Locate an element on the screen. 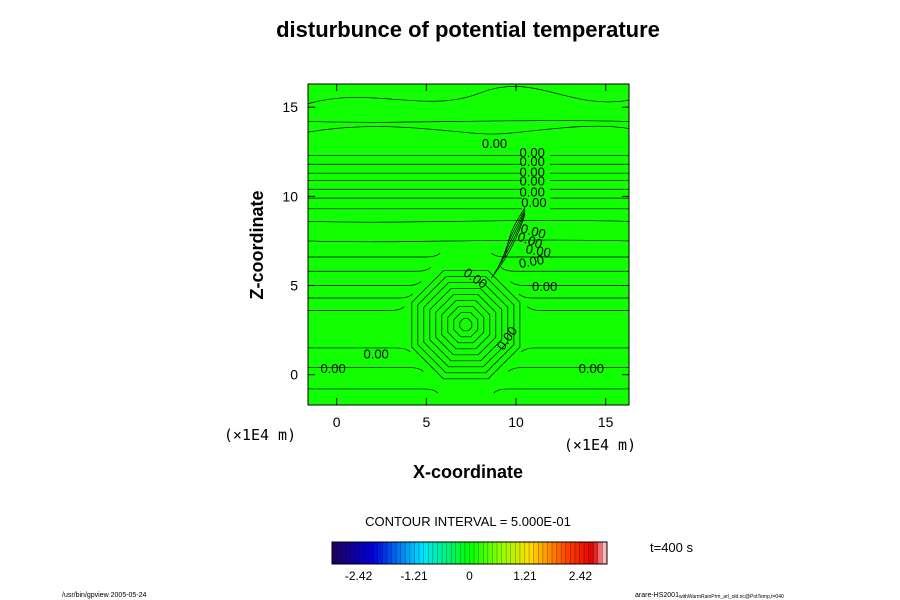 This screenshot has width=900, height=600. colorbar is located at coordinates (469, 553).